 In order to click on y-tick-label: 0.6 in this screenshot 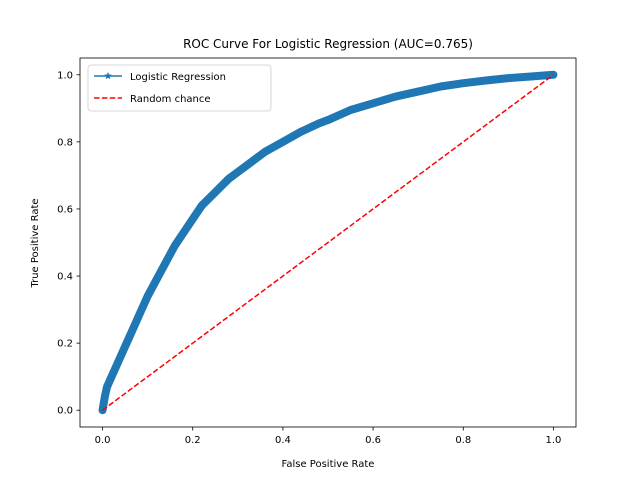, I will do `click(65, 209)`.